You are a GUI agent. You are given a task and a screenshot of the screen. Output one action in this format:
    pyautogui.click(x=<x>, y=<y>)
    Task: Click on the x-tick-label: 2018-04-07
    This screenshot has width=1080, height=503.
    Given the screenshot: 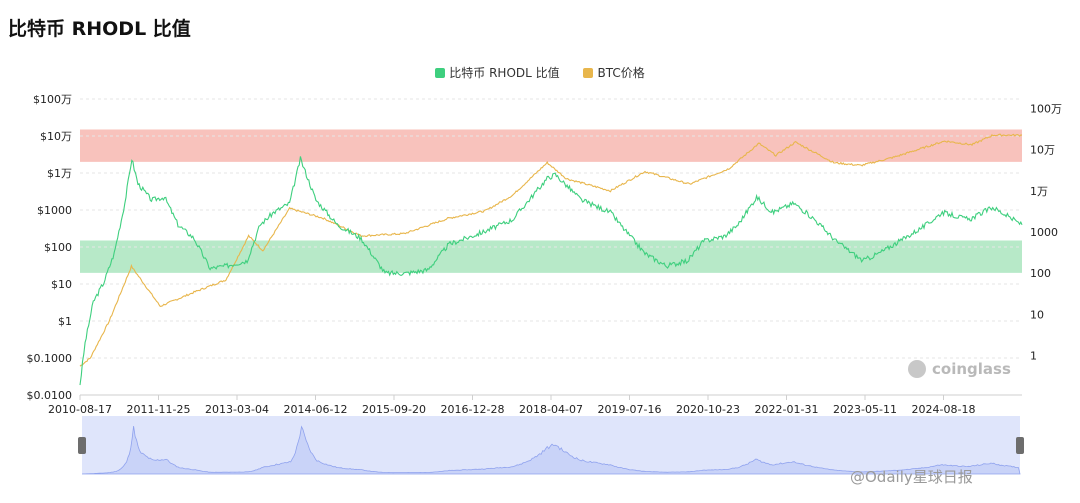 What is the action you would take?
    pyautogui.click(x=551, y=409)
    